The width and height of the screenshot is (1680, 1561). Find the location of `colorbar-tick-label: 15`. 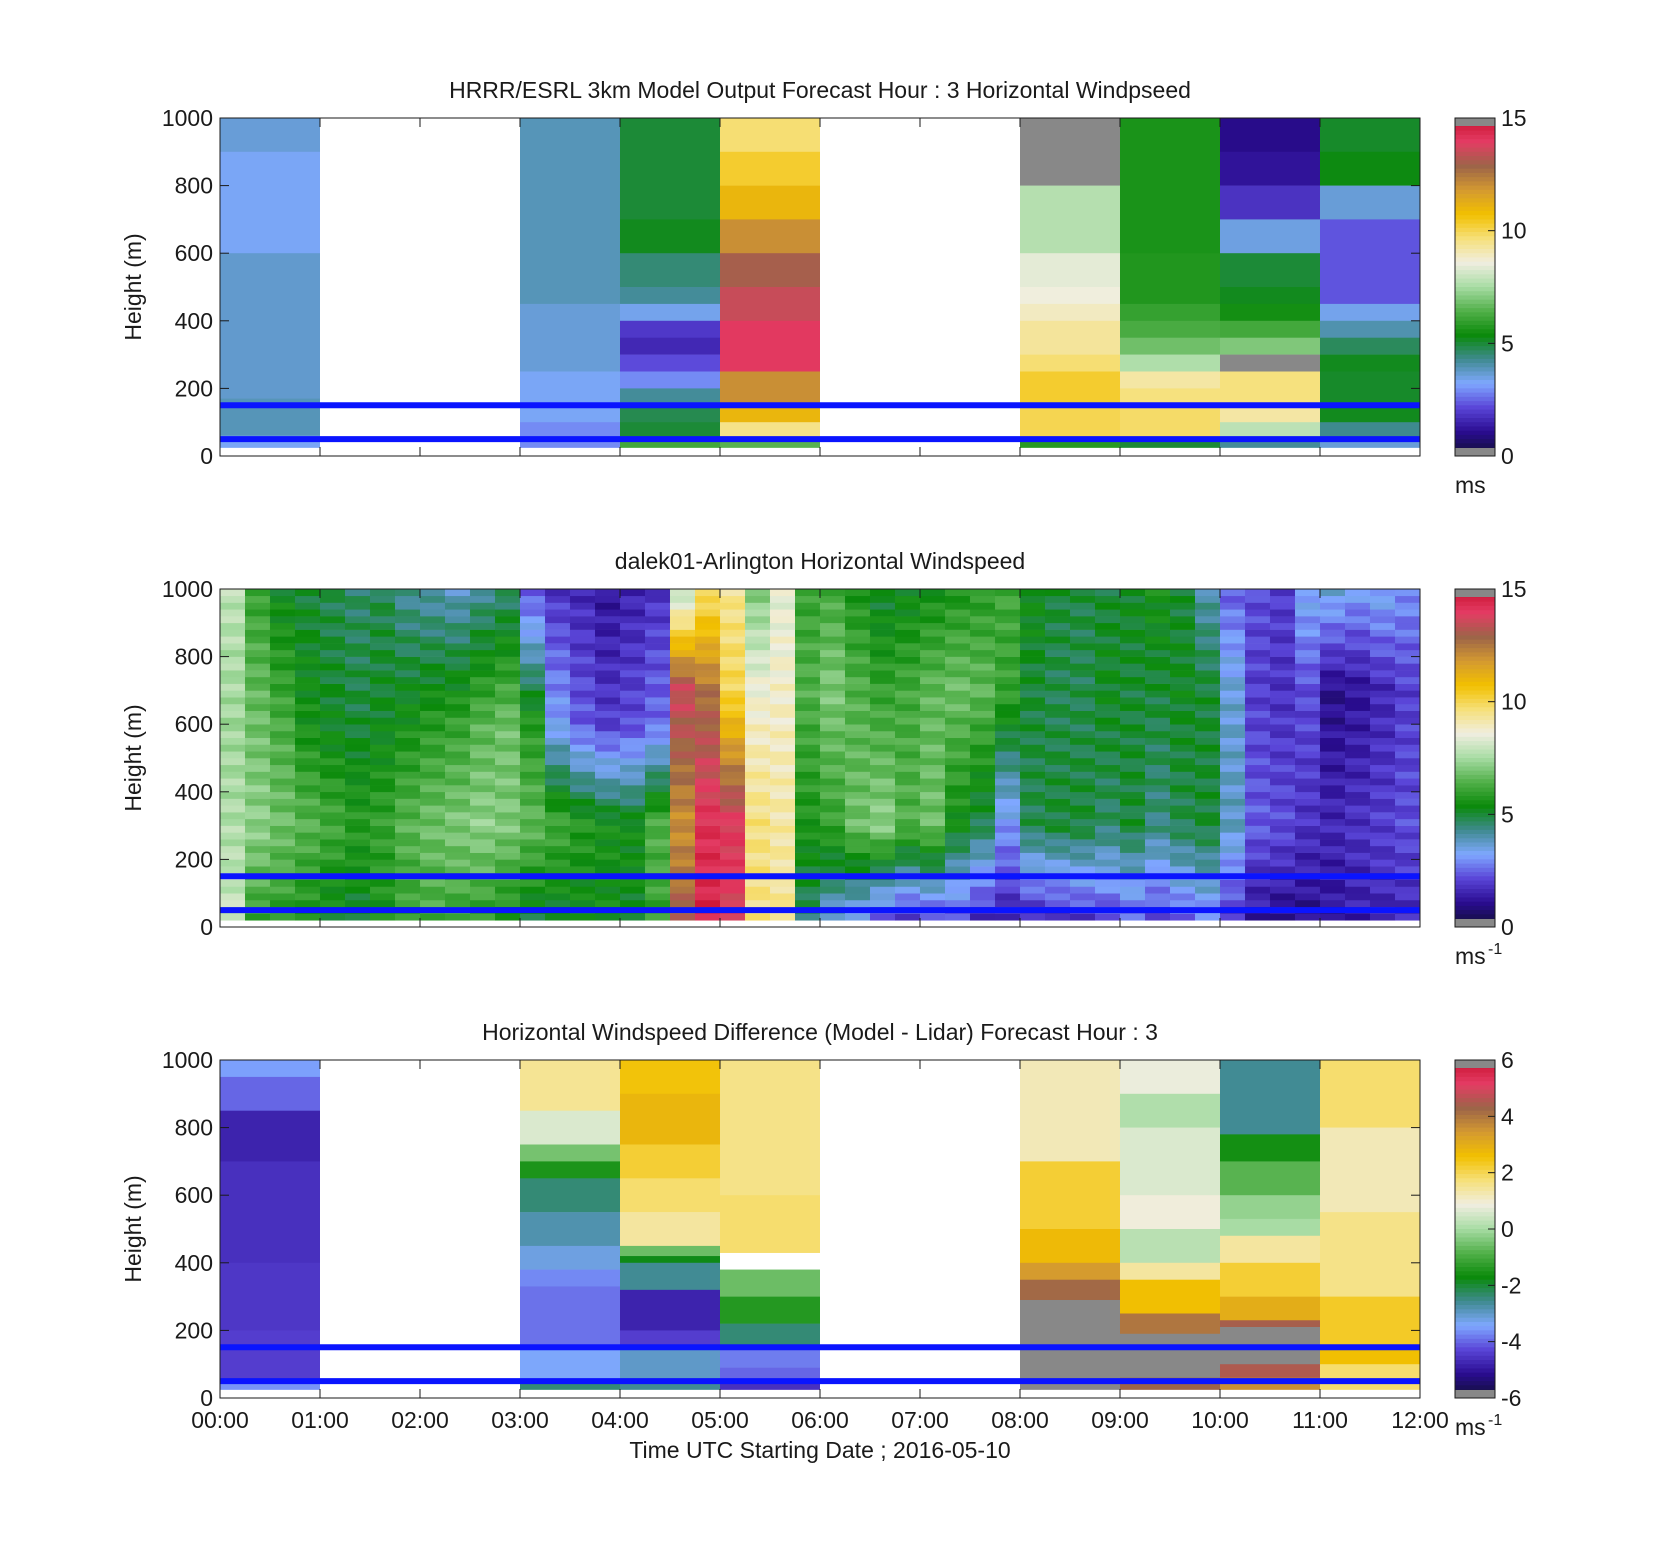

colorbar-tick-label: 15 is located at coordinates (1514, 589).